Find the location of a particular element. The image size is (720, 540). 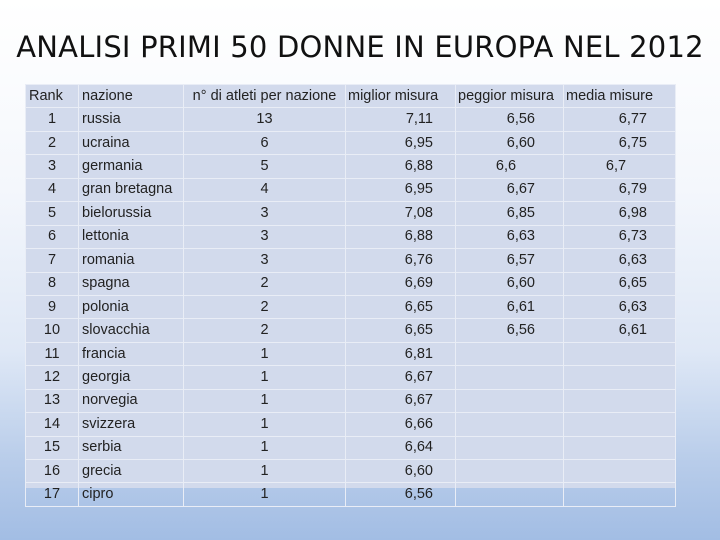

cell-nation: georgia is located at coordinates (131, 377).